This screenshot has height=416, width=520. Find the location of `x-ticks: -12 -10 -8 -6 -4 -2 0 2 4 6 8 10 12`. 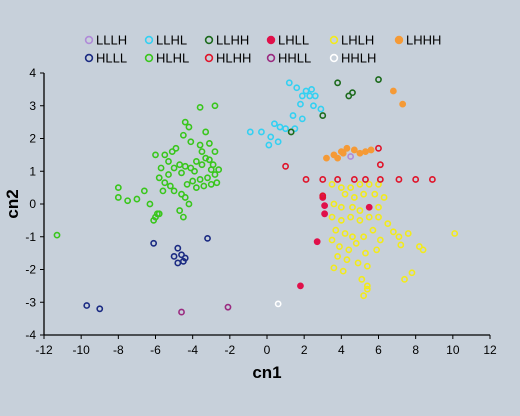

x-ticks: -12 -10 -8 -6 -4 -2 0 2 4 6 8 10 12 is located at coordinates (266, 346).